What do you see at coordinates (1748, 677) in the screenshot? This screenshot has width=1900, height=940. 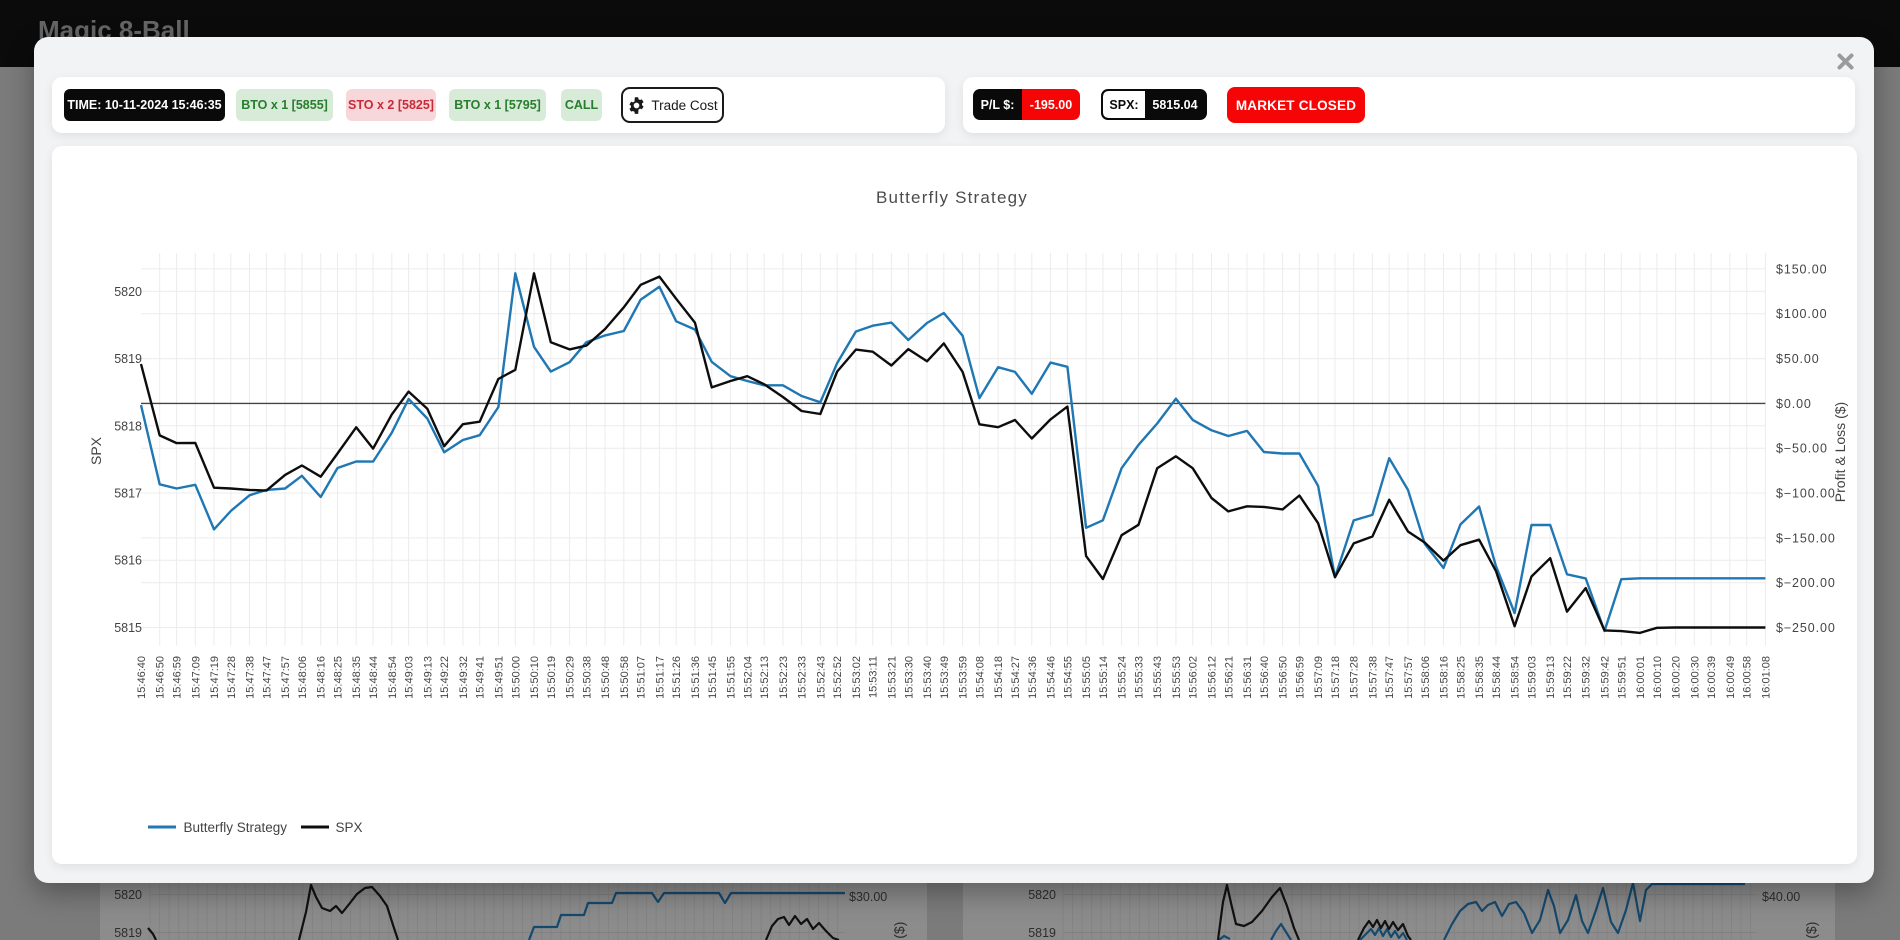 I see `svg-text: 16:00:58` at bounding box center [1748, 677].